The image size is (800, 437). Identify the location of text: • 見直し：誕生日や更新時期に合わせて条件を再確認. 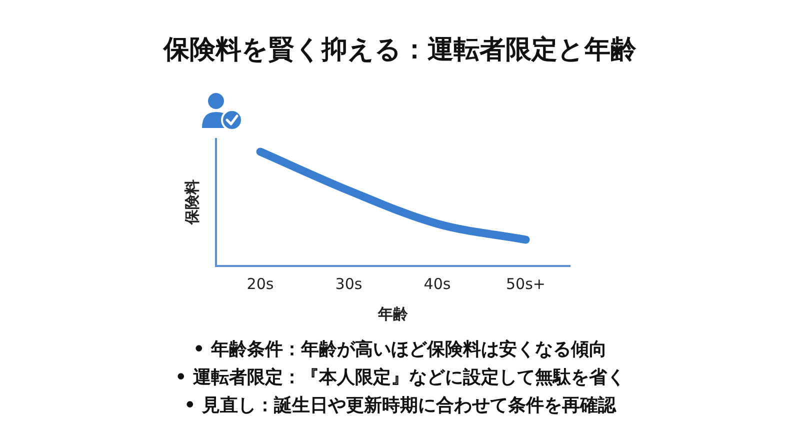
(400, 406).